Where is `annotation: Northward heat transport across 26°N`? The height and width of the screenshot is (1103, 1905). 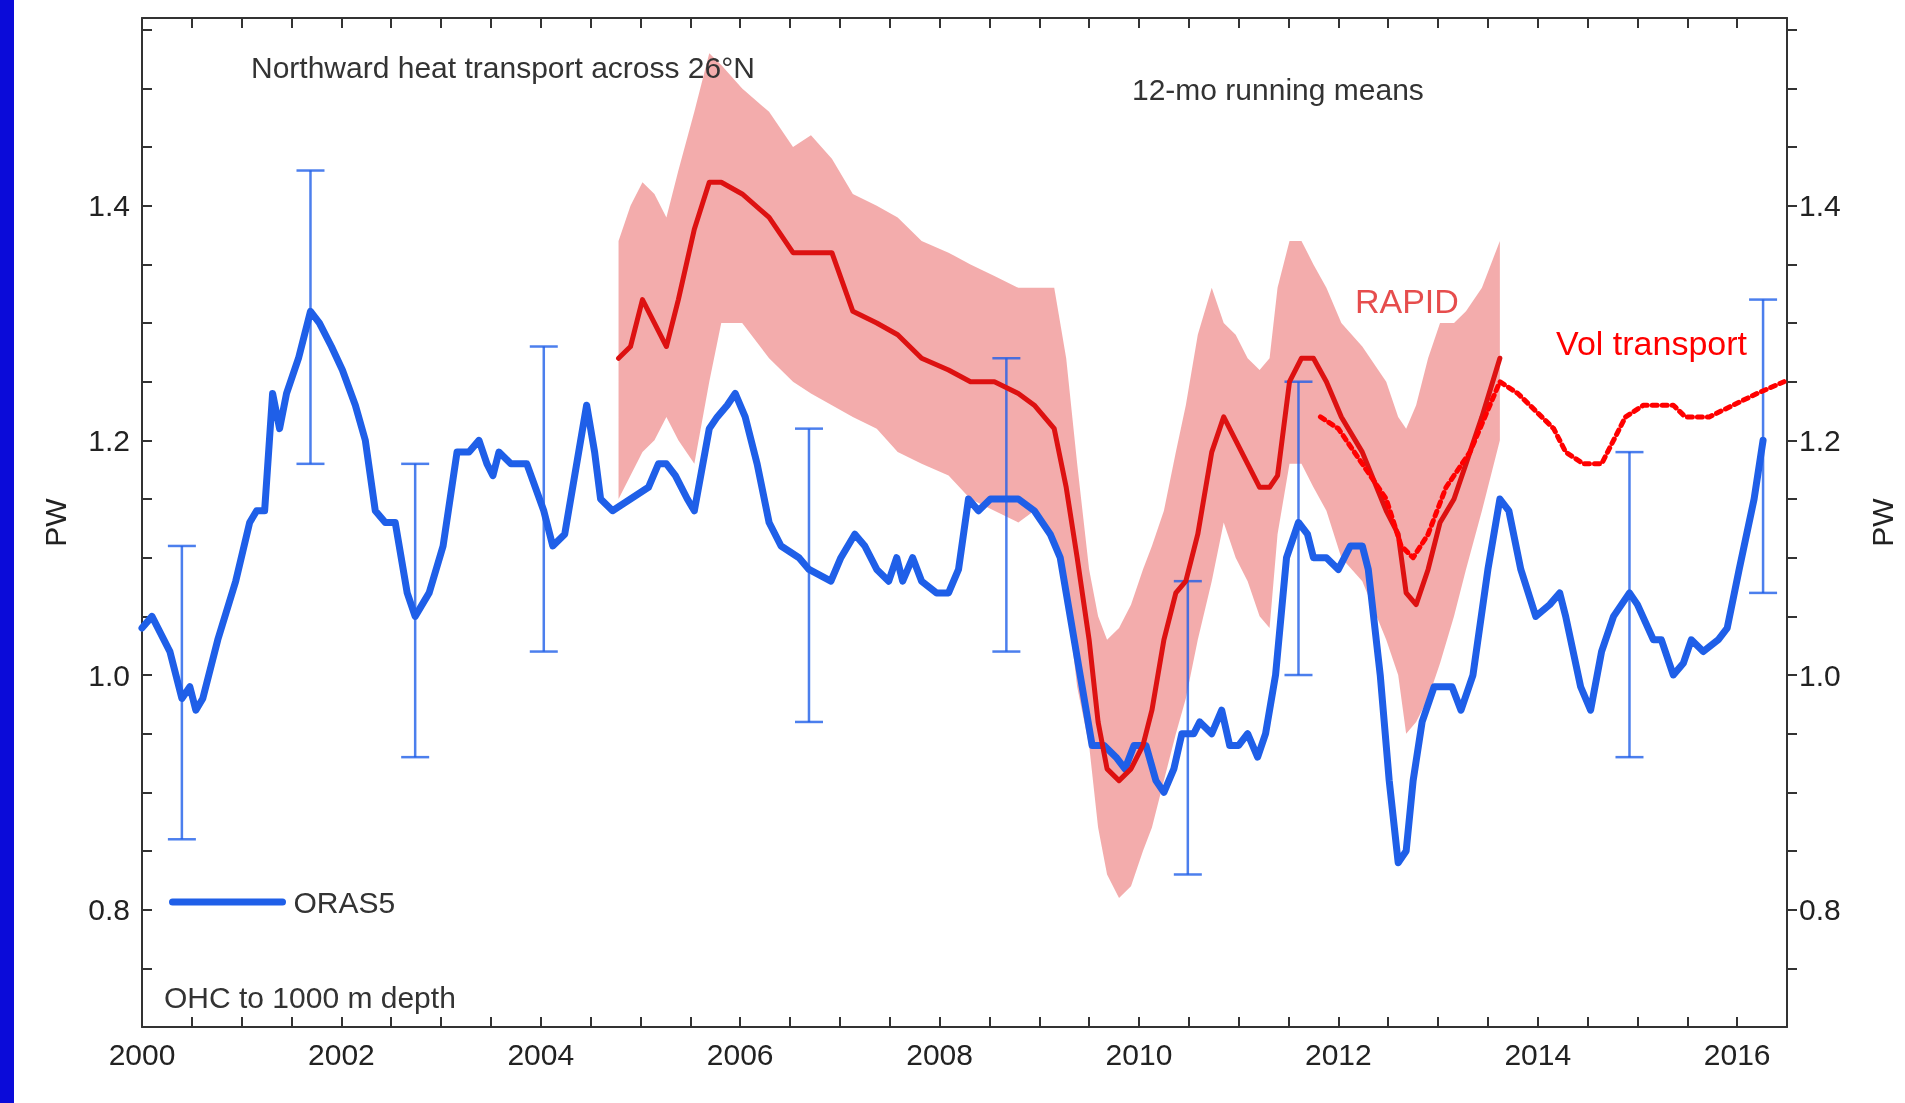
annotation: Northward heat transport across 26°N is located at coordinates (503, 67).